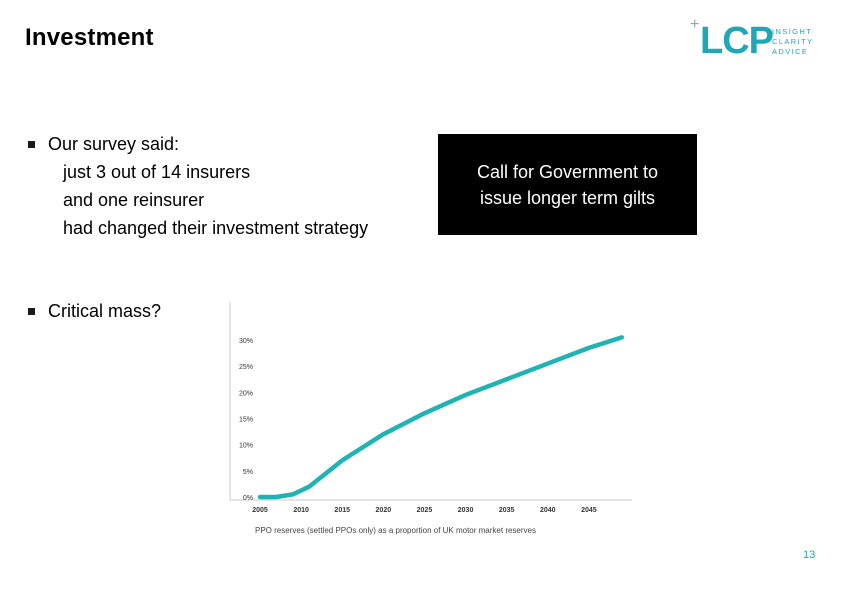 This screenshot has width=842, height=595. Describe the element at coordinates (695, 24) in the screenshot. I see `logo-plus-mark: +` at that location.